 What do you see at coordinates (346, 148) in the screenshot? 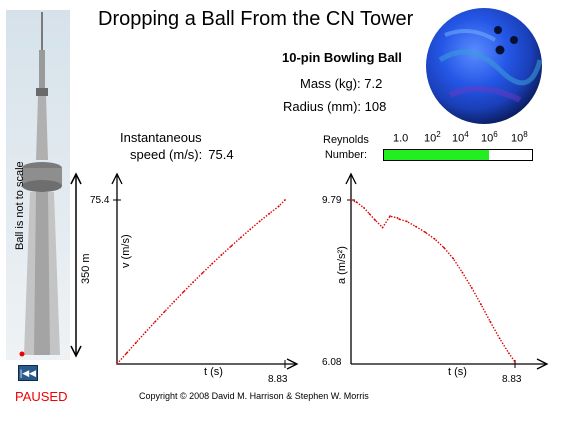
I see `reynolds-label: Reynolds Number:` at bounding box center [346, 148].